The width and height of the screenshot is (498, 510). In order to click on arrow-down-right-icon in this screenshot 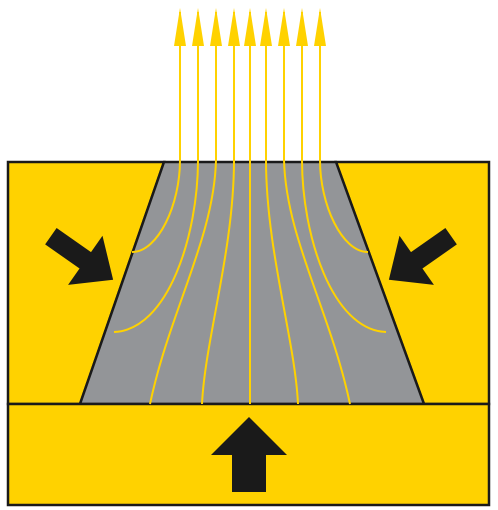, I will do `click(79, 256)`.